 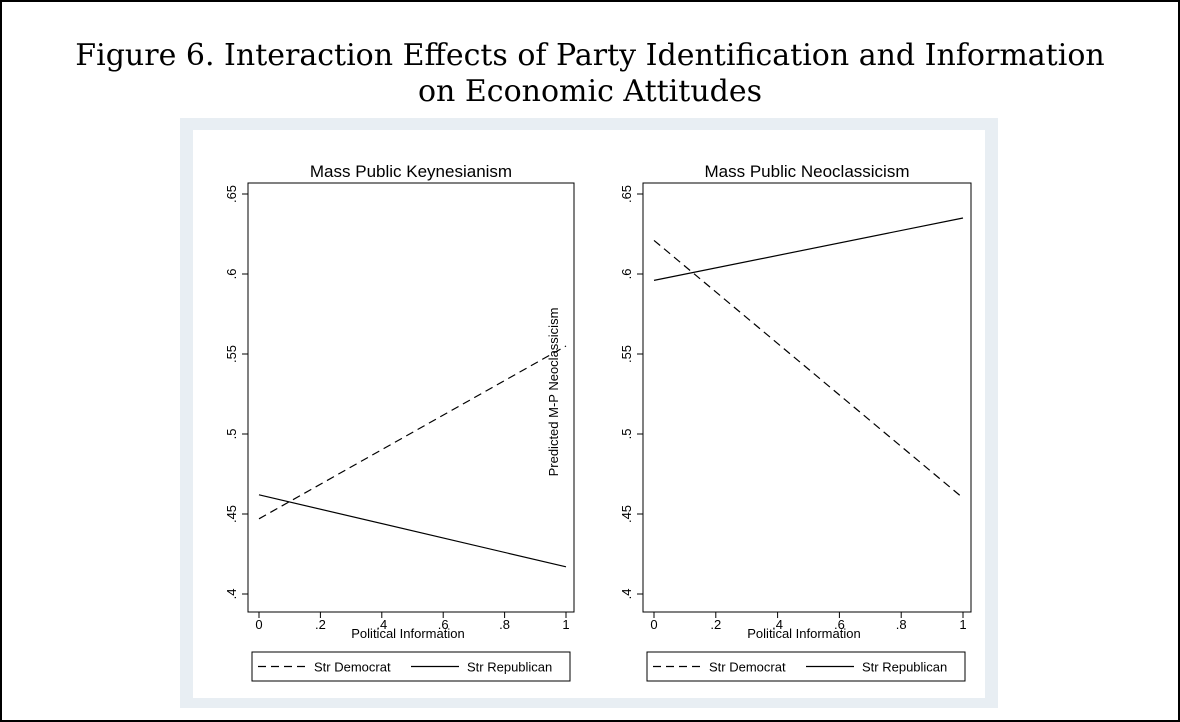 I want to click on chart1-y-tick-label: .45, so click(x=231, y=514).